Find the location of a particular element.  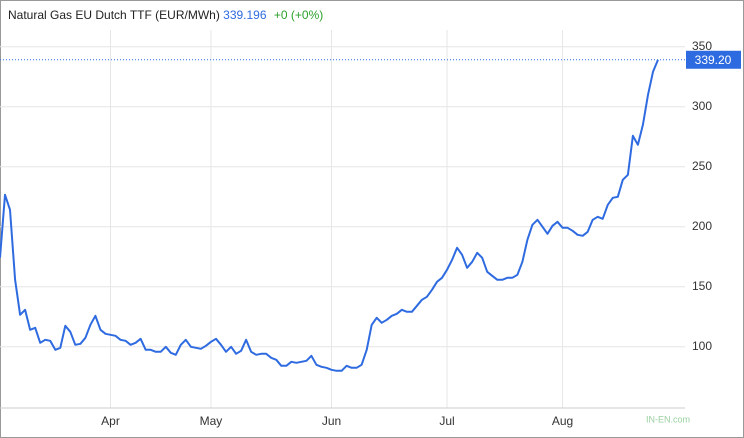

y-tick-label: 200 is located at coordinates (702, 226).